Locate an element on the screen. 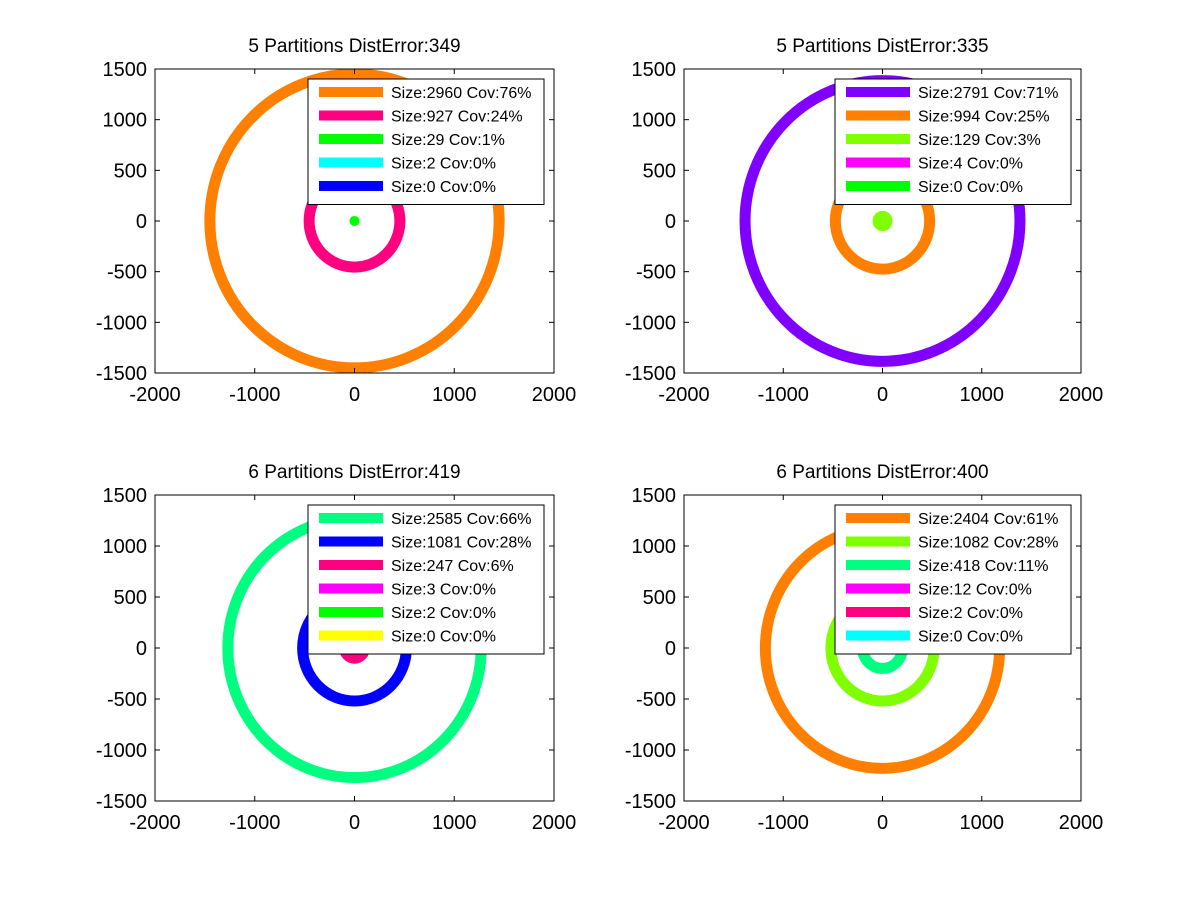  legend-label: Size:994 Cov:25% is located at coordinates (984, 117).